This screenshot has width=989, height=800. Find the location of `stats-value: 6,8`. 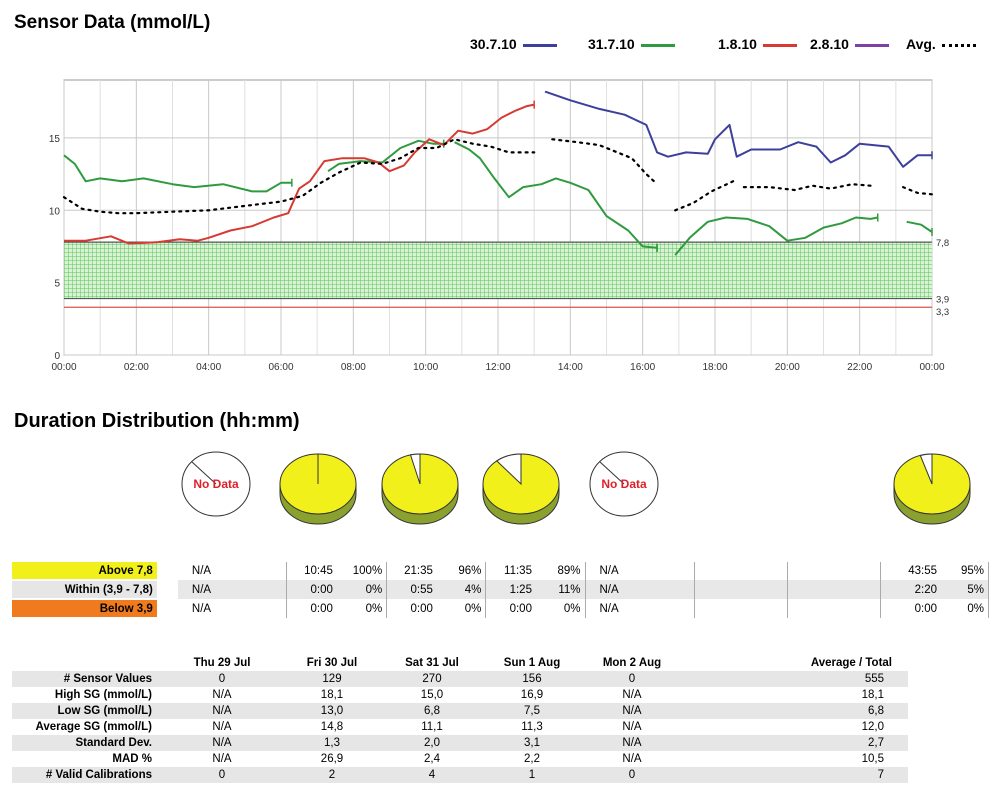

stats-value: 6,8 is located at coordinates (795, 711).